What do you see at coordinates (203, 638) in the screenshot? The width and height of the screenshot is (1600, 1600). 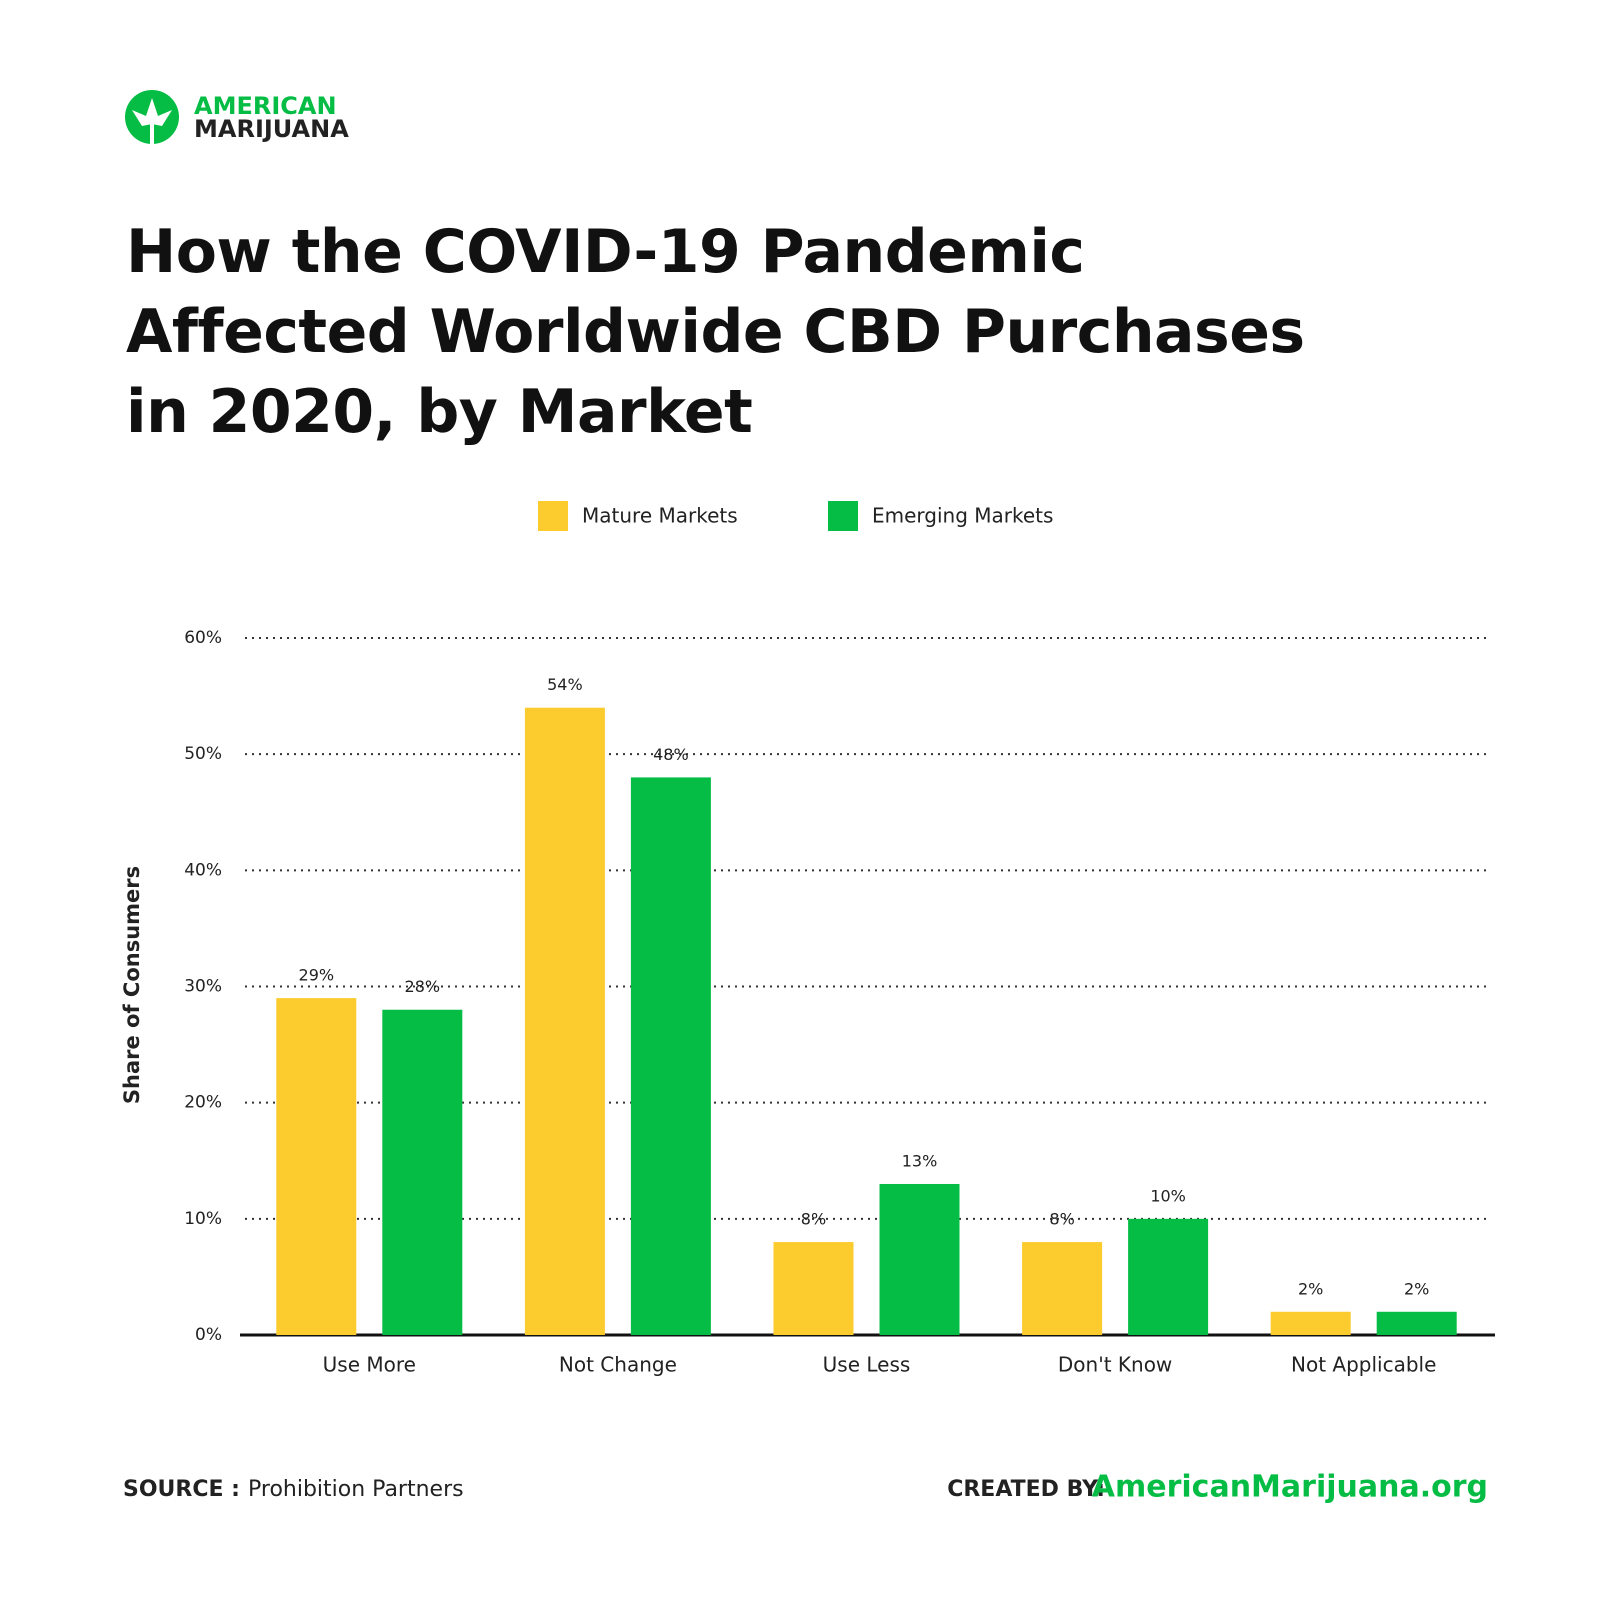 I see `y-tick-label: 60%` at bounding box center [203, 638].